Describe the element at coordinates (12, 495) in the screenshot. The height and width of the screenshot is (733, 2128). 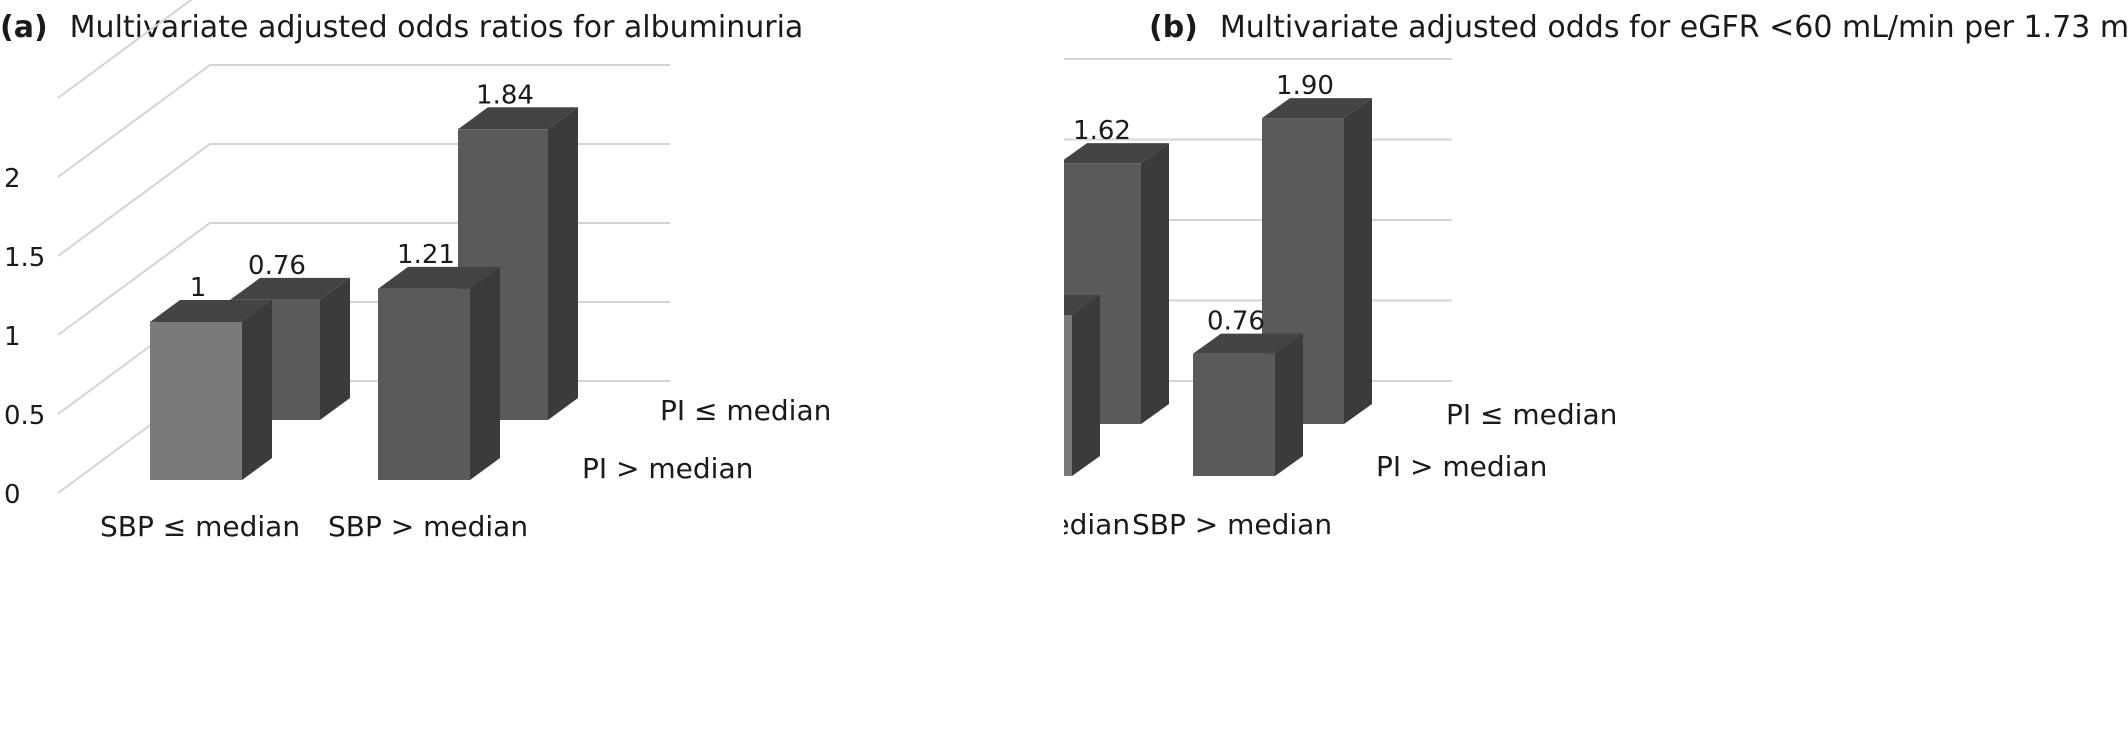
I see `y-tick-label: 0` at that location.